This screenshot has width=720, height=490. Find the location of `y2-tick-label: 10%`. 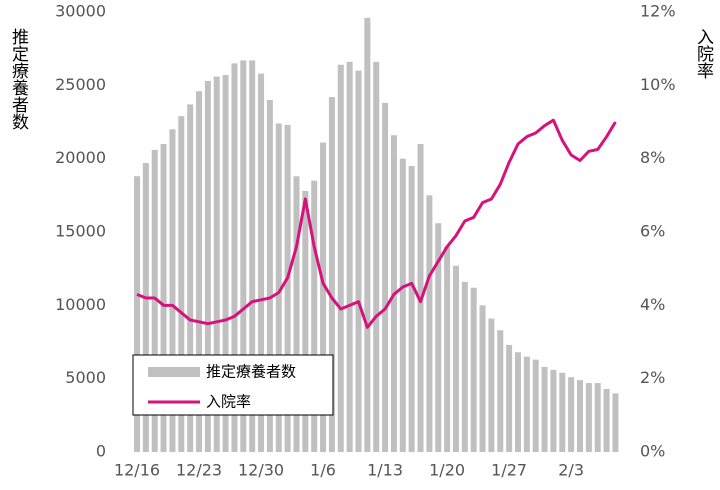

y2-tick-label: 10% is located at coordinates (658, 84).